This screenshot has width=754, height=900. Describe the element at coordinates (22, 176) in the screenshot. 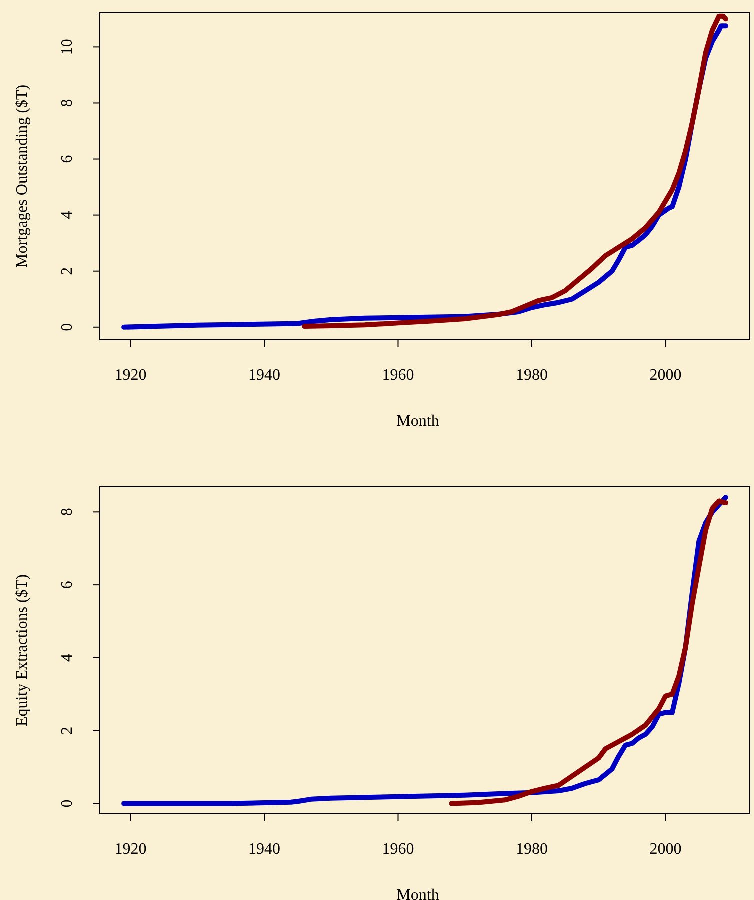

I see `y-axis-title: Mortgages Outstanding ($T)` at that location.